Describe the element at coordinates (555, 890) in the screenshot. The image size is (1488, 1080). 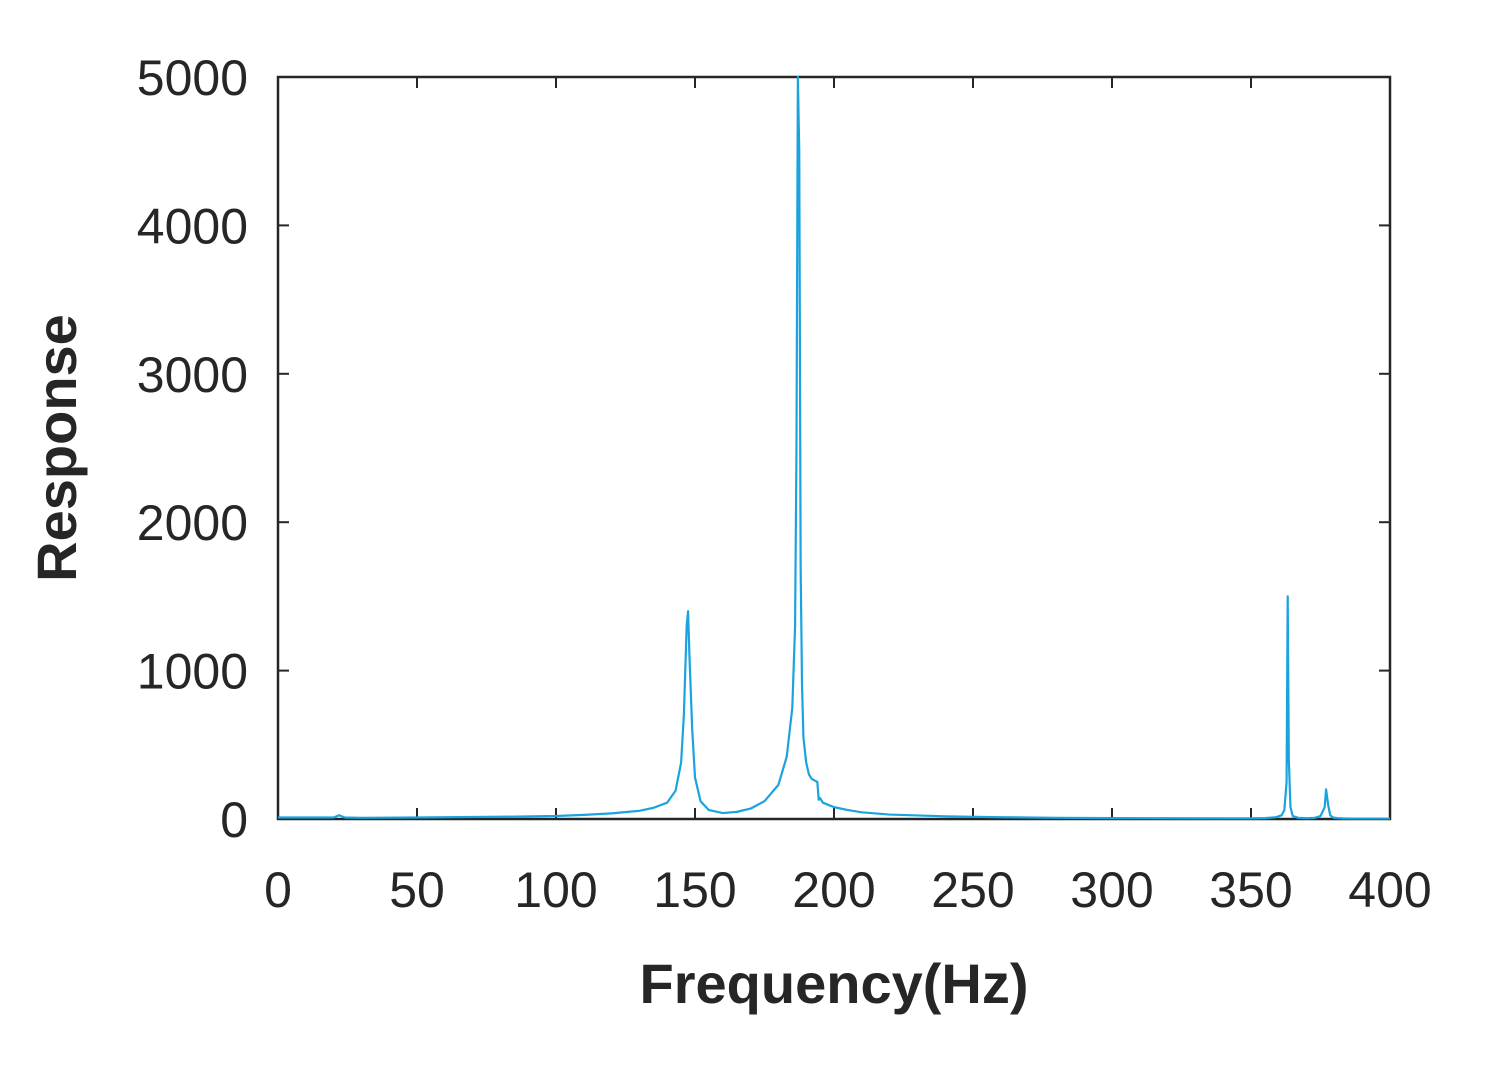
I see `x-tick-label: 100` at that location.